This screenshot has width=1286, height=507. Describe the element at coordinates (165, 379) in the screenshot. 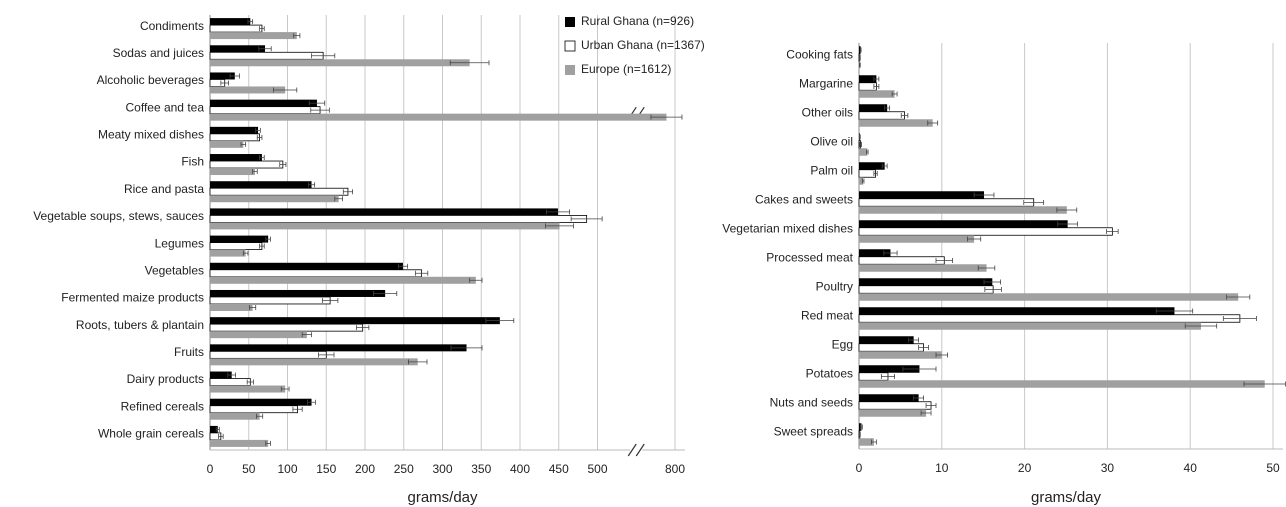

I see `category-label: Dairy products` at that location.